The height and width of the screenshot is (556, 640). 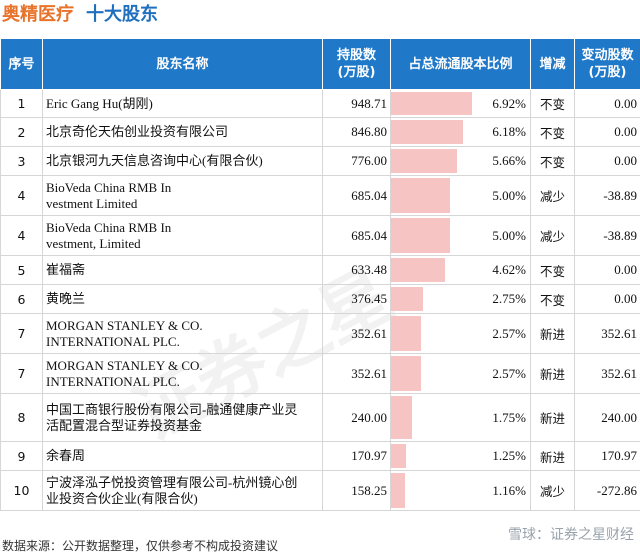 What do you see at coordinates (182, 456) in the screenshot?
I see `cell-shareholder-name: 余春周` at bounding box center [182, 456].